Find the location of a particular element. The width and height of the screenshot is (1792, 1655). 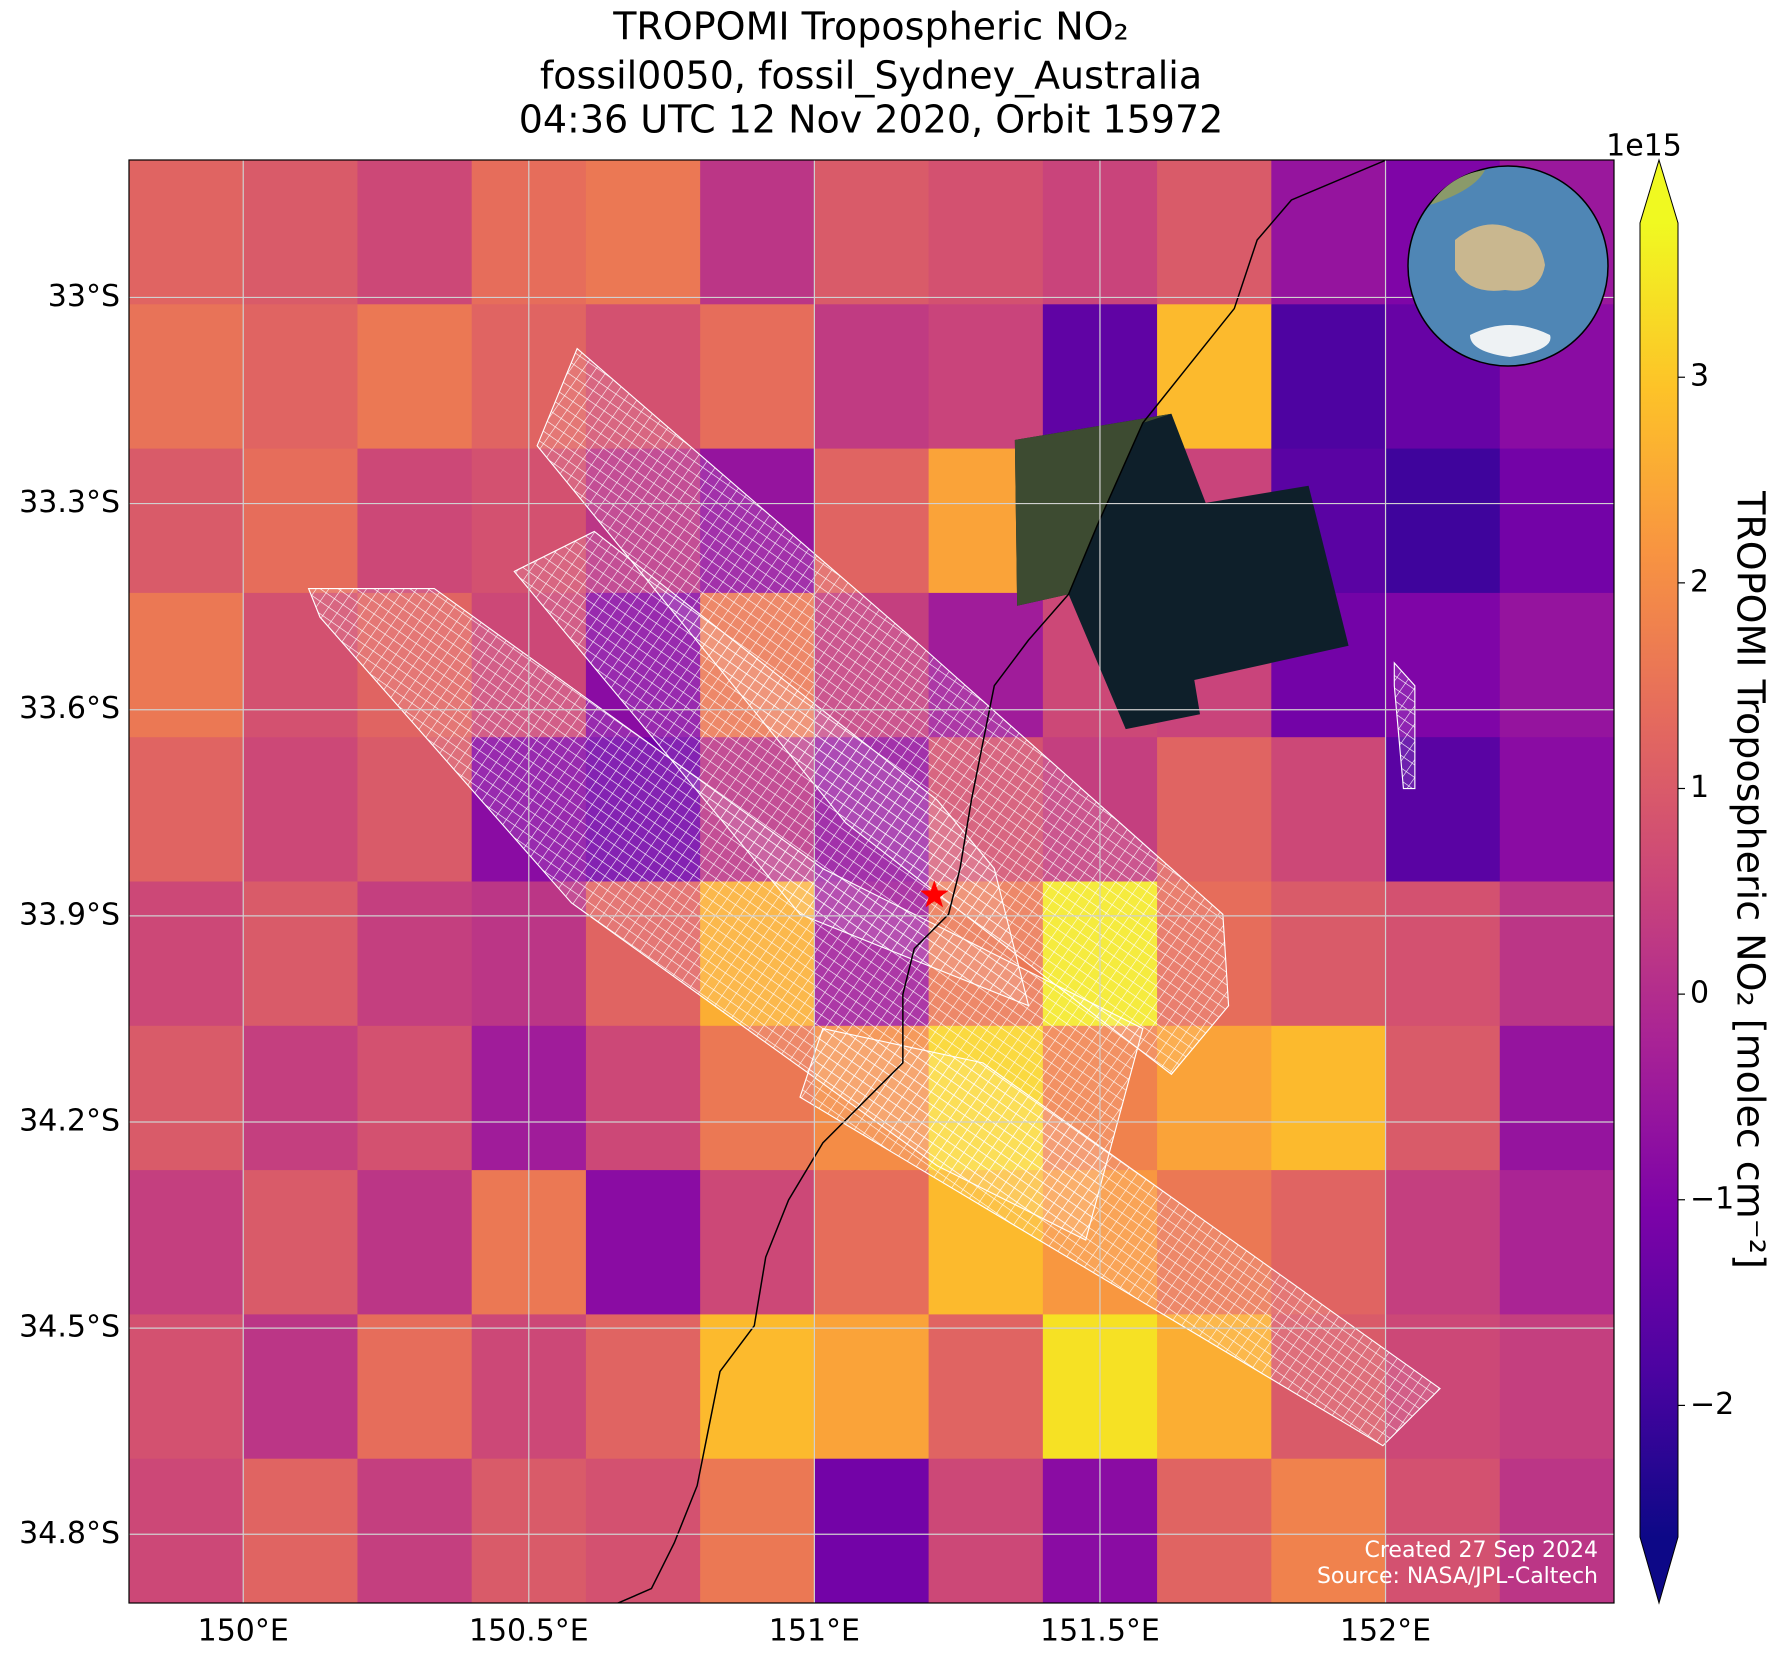

x-tick-label: 151.5°E is located at coordinates (1100, 1631).